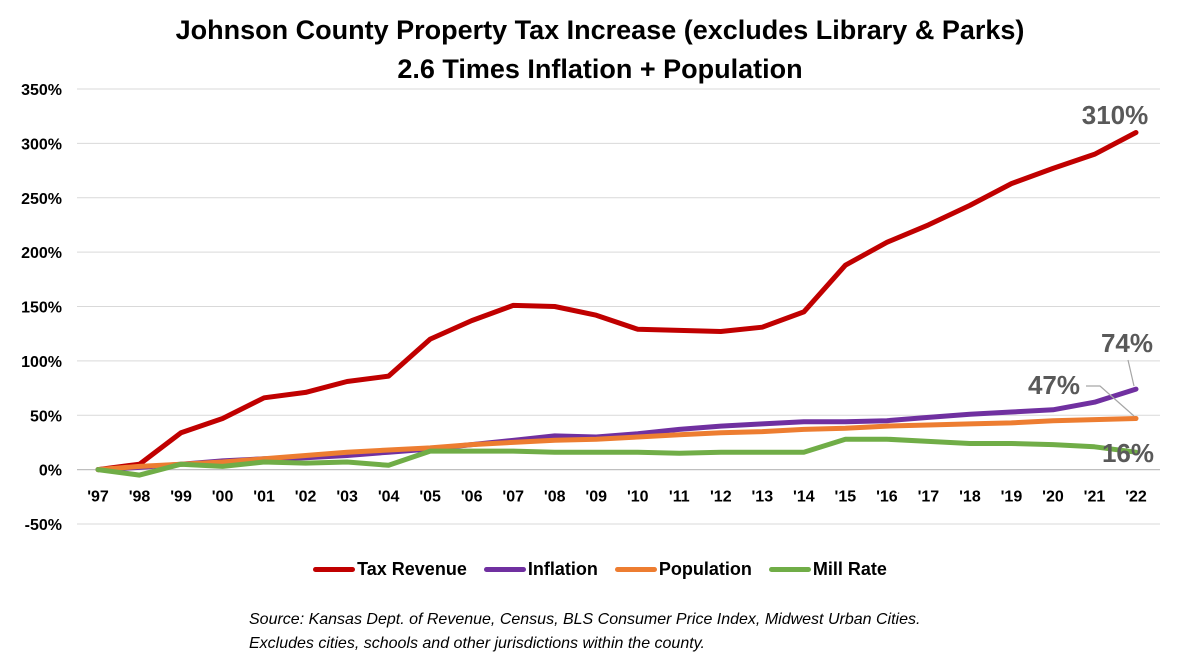 The height and width of the screenshot is (666, 1200). I want to click on x-tick-label: '16, so click(887, 497).